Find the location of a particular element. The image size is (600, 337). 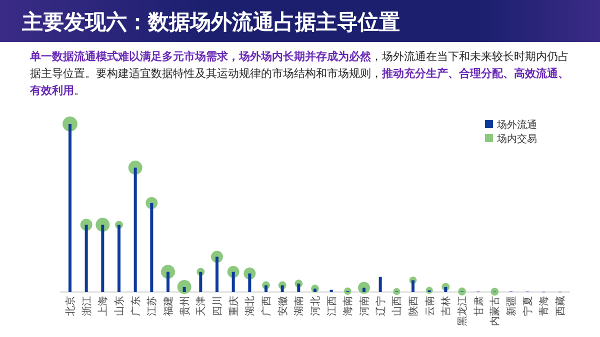

x-tick-label: 黑龙江 is located at coordinates (462, 311).